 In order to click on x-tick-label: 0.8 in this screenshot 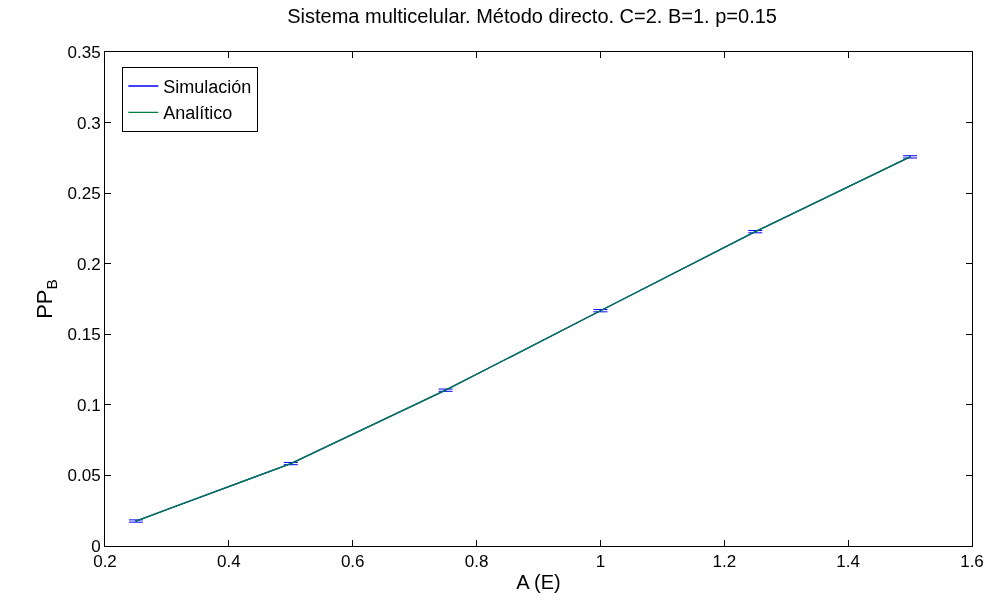, I will do `click(476, 562)`.